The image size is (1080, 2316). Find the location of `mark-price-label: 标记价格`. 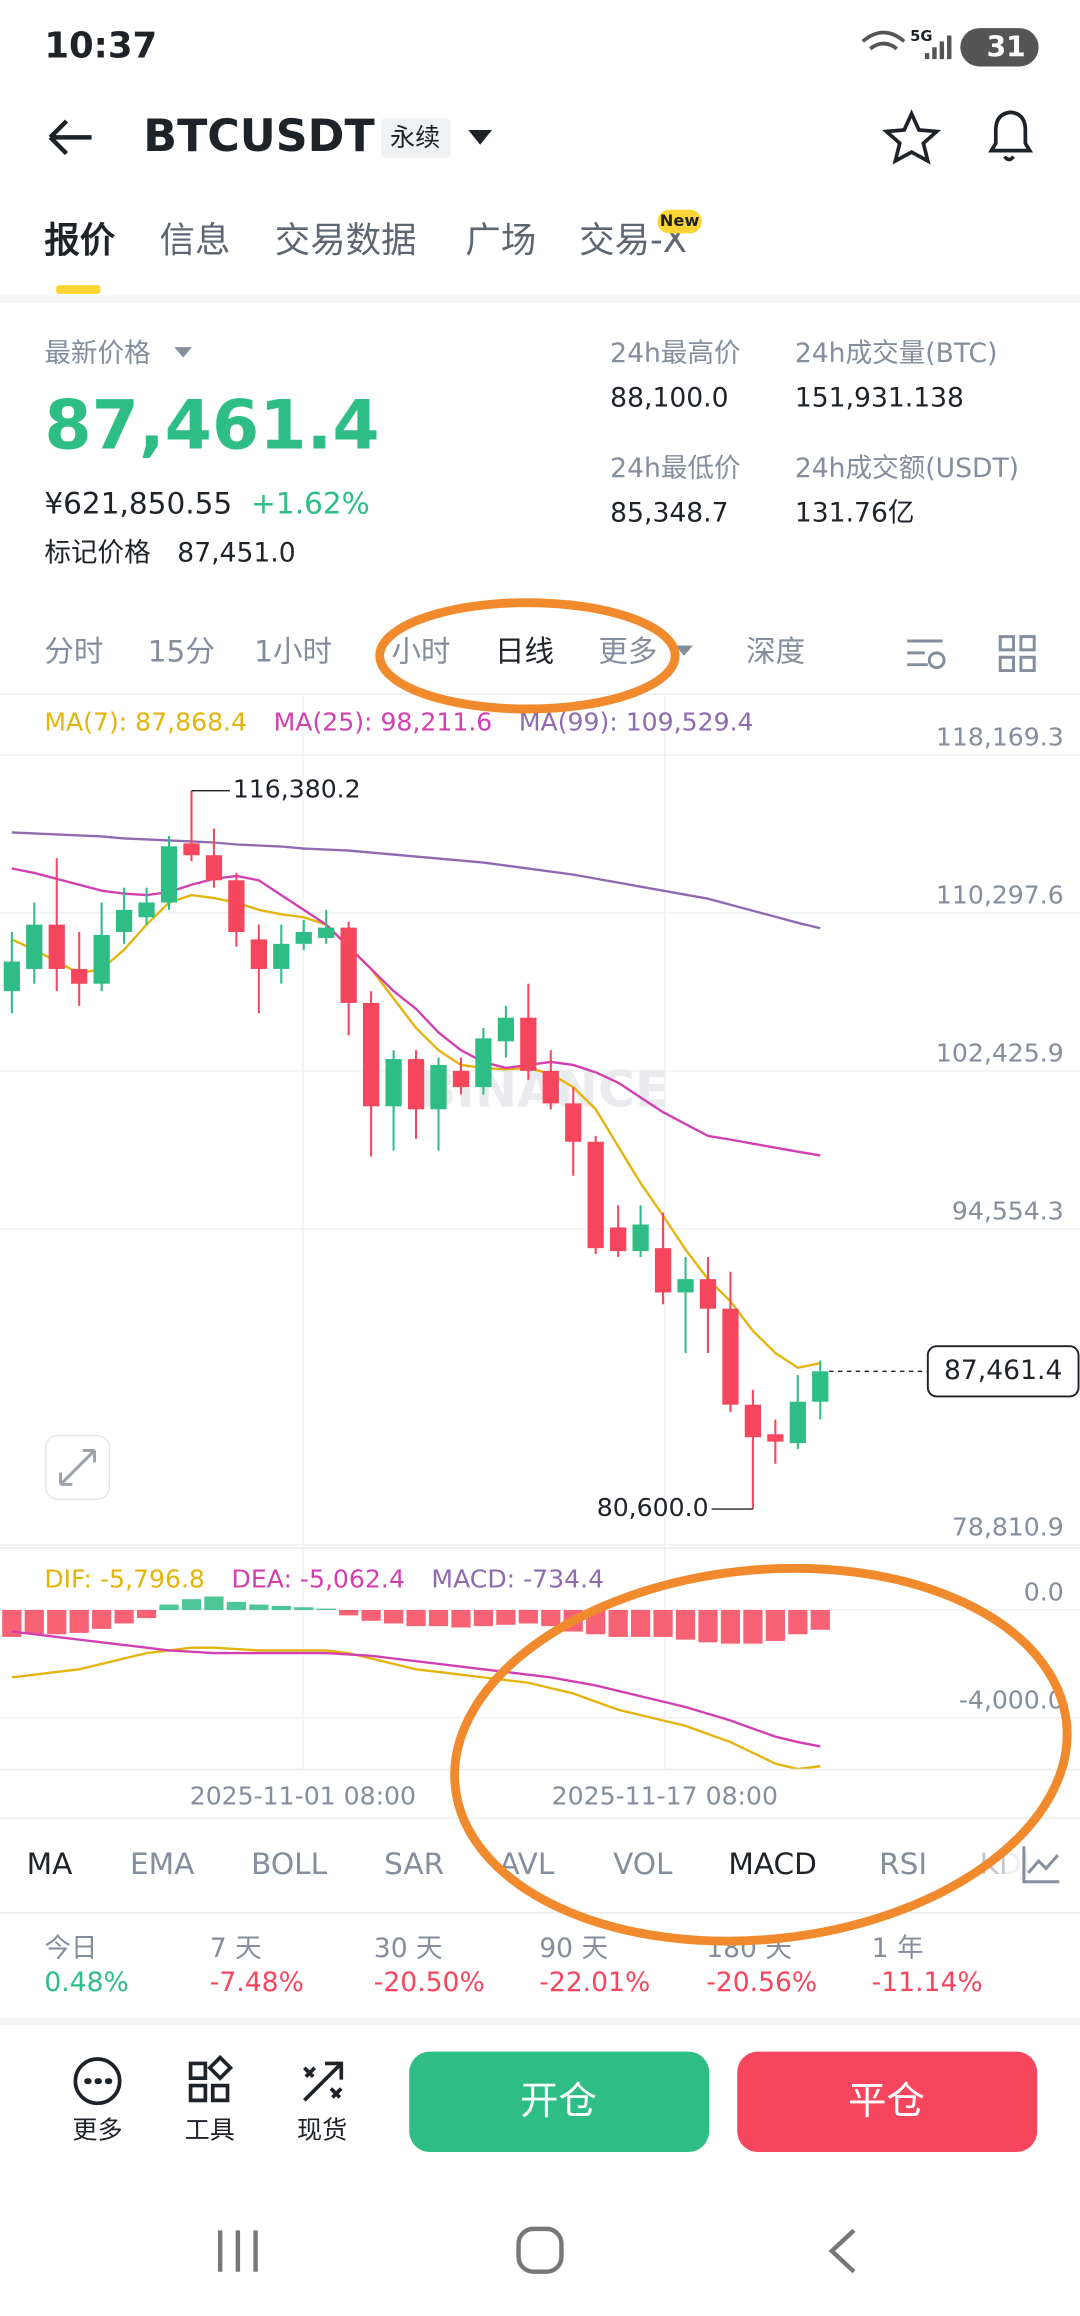

mark-price-label: 标记价格 is located at coordinates (97, 552).